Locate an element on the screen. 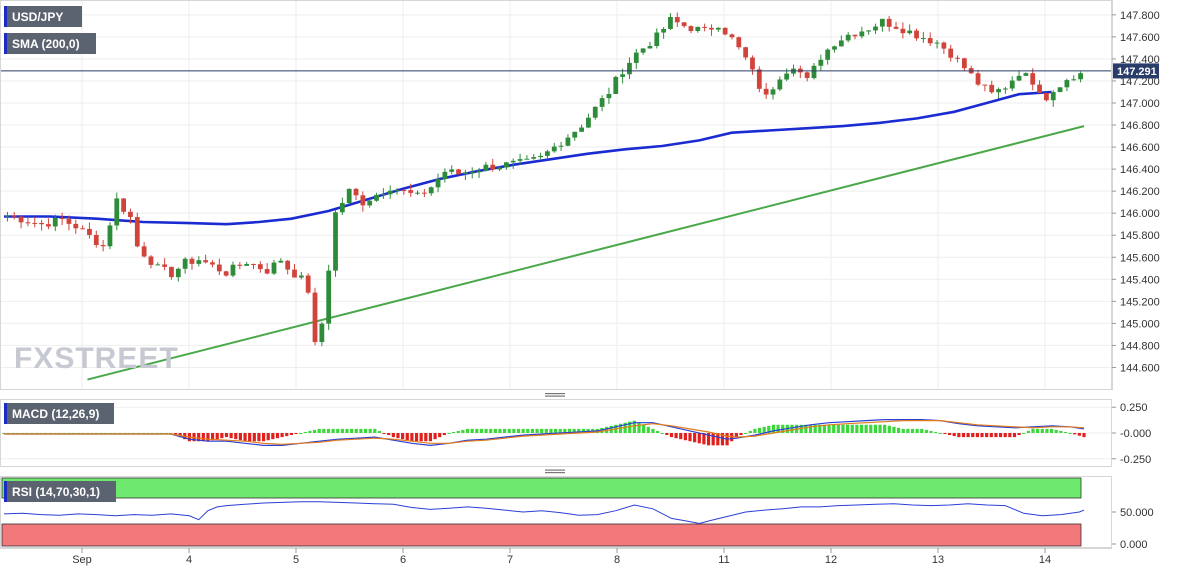 This screenshot has height=576, width=1182. time-tick-label: Sep is located at coordinates (82, 560).